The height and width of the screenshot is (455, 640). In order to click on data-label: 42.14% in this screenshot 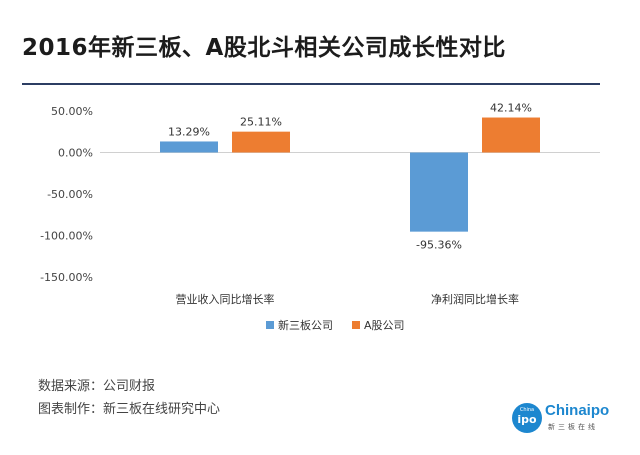, I will do `click(511, 108)`.